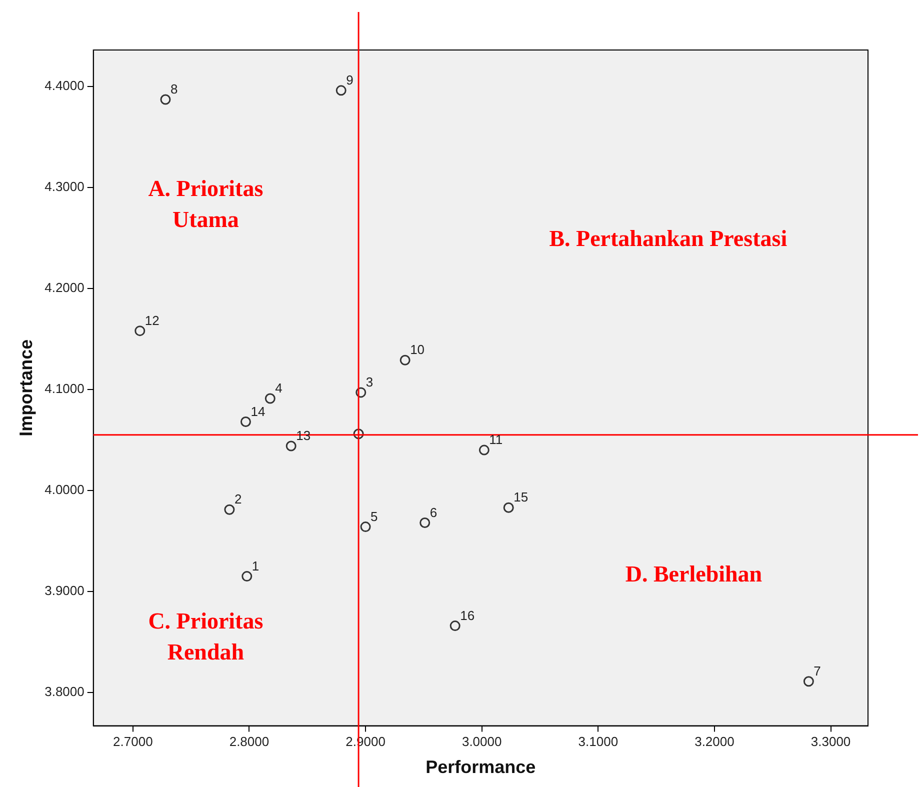 This screenshot has width=922, height=787. Describe the element at coordinates (64, 287) in the screenshot. I see `y-tick-label: 4.2000` at that location.